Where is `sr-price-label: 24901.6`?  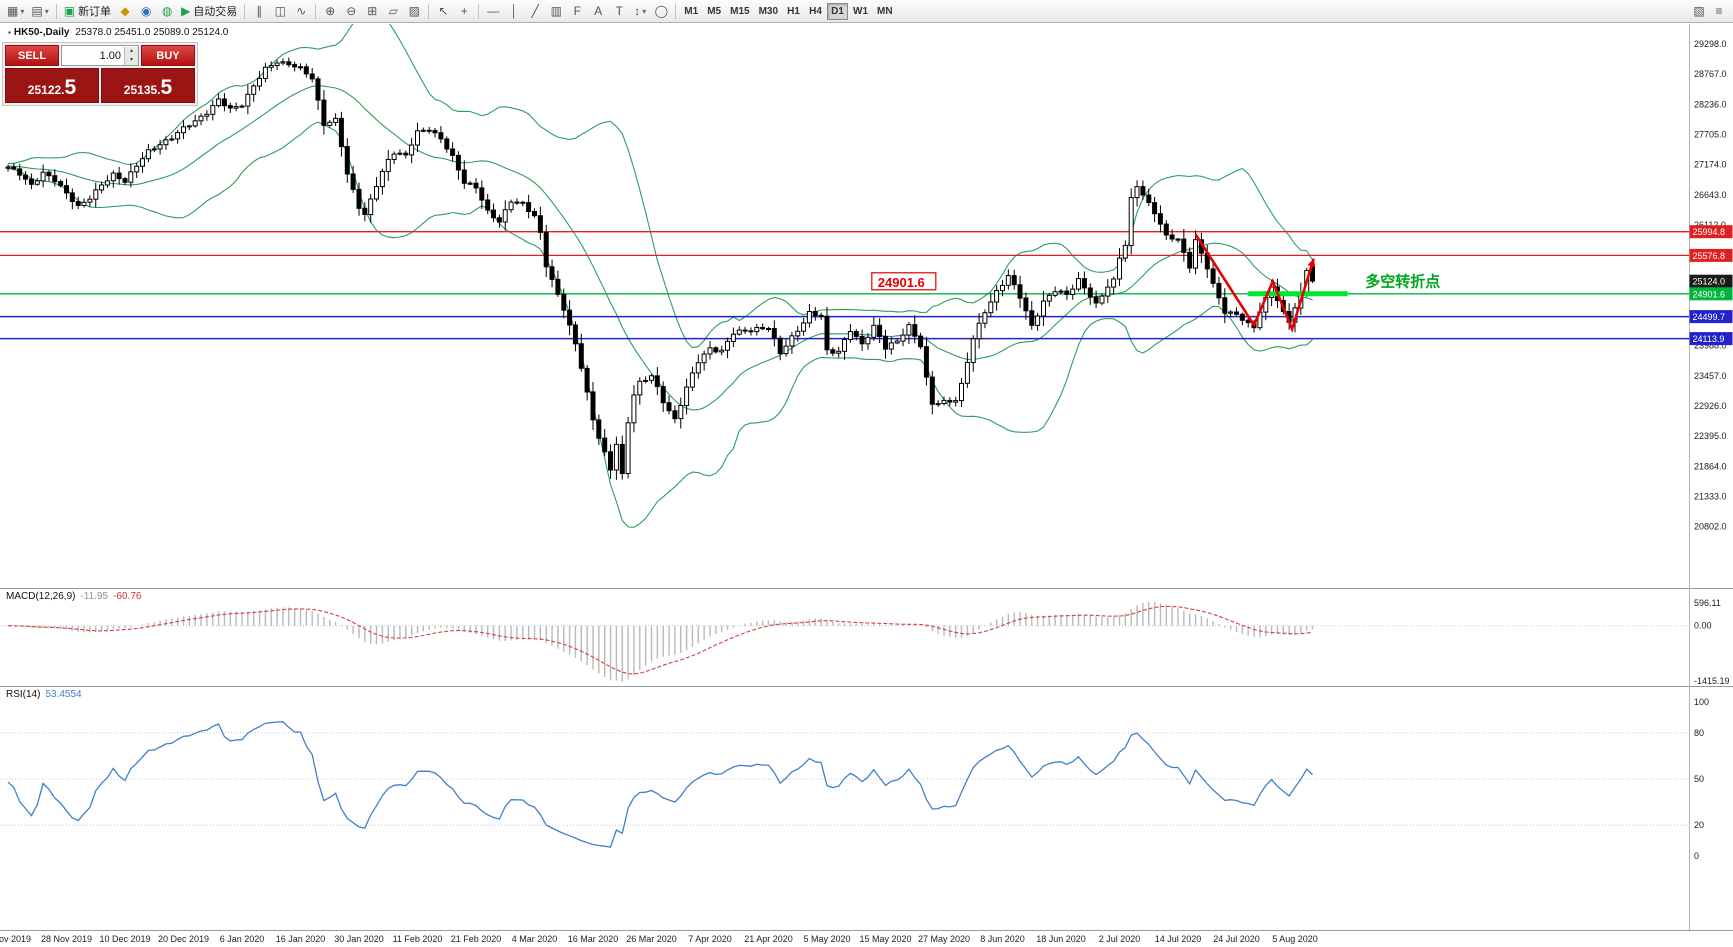 sr-price-label: 24901.6 is located at coordinates (904, 281).